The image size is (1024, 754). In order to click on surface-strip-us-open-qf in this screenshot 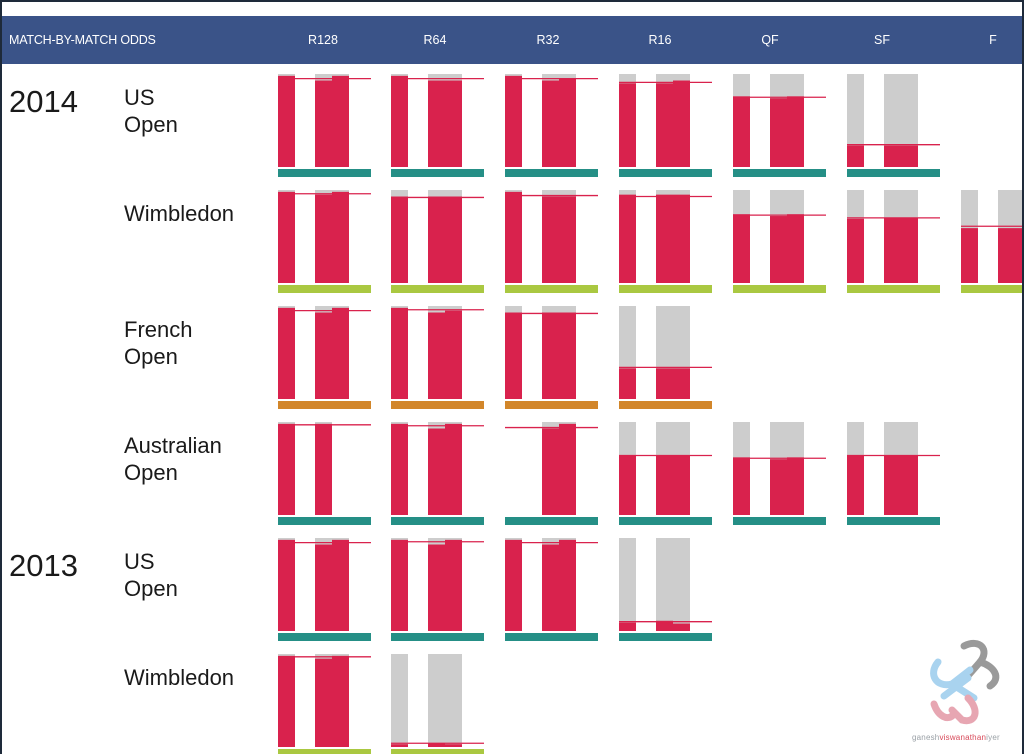, I will do `click(779, 173)`.